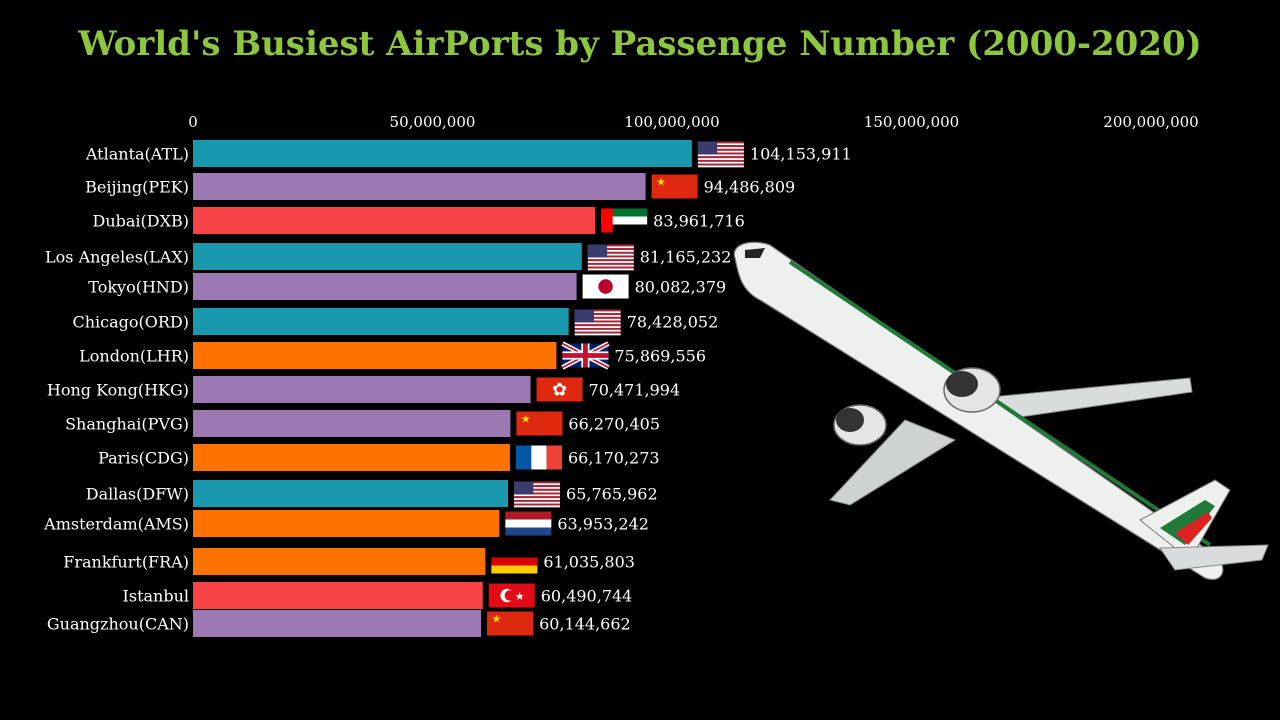 The image size is (1280, 720). Describe the element at coordinates (911, 122) in the screenshot. I see `x-tick-label: 150,000,000` at that location.